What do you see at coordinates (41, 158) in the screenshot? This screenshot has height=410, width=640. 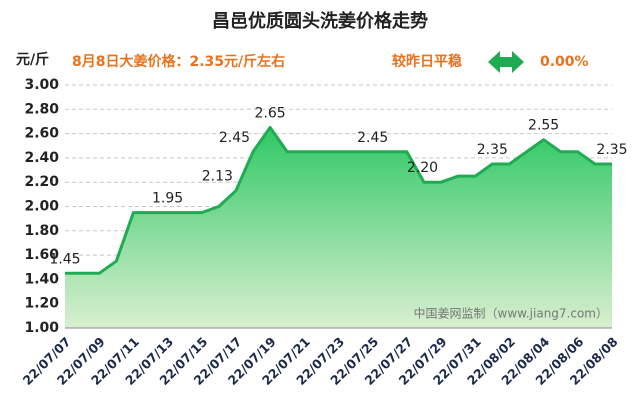 I see `y-tick-label: 2.40` at bounding box center [41, 158].